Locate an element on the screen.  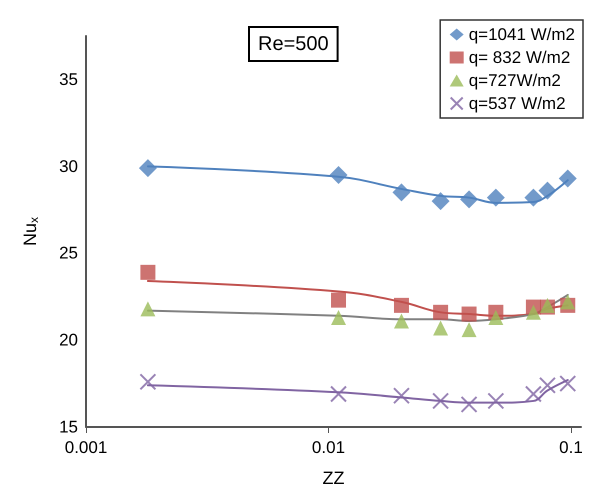
legend-label: q=1041 W/m2 is located at coordinates (522, 34).